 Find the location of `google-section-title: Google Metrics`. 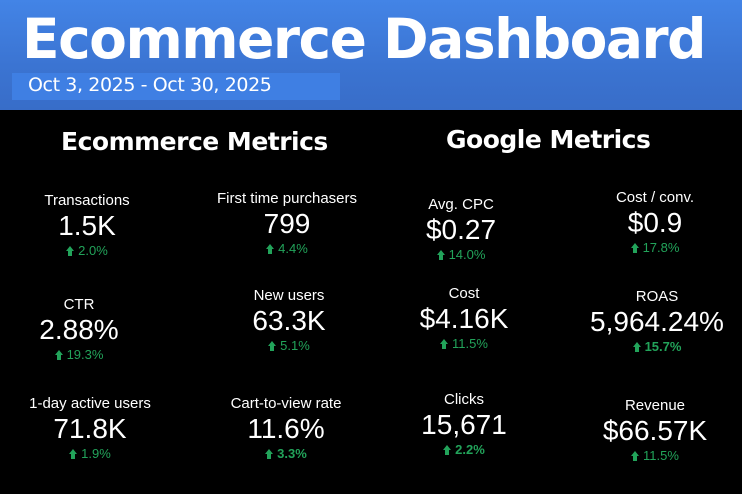

google-section-title: Google Metrics is located at coordinates (548, 139).